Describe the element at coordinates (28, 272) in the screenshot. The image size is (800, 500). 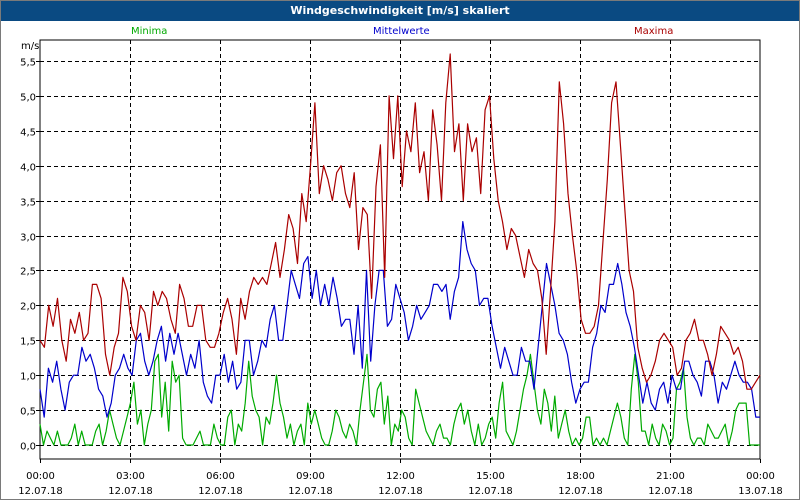
I see `y-tick-label: 2,5` at that location.